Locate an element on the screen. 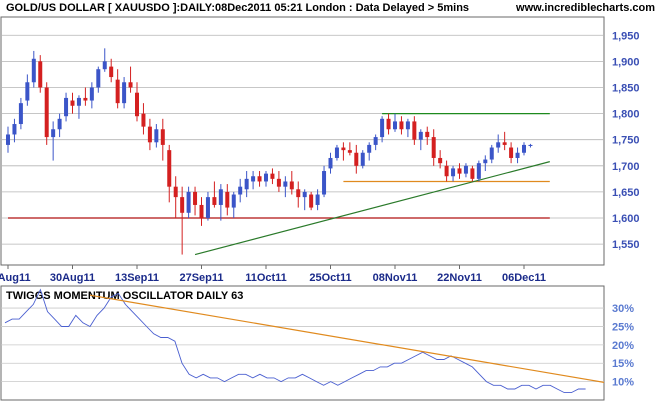 The width and height of the screenshot is (665, 405). price-y-tick: 1,900 is located at coordinates (626, 62).